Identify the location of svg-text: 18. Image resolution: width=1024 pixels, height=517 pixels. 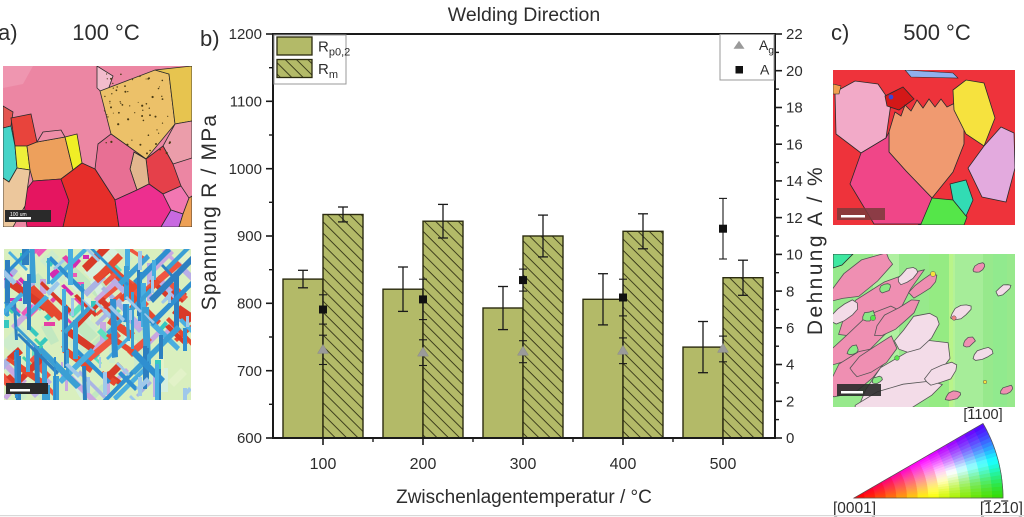
(794, 108).